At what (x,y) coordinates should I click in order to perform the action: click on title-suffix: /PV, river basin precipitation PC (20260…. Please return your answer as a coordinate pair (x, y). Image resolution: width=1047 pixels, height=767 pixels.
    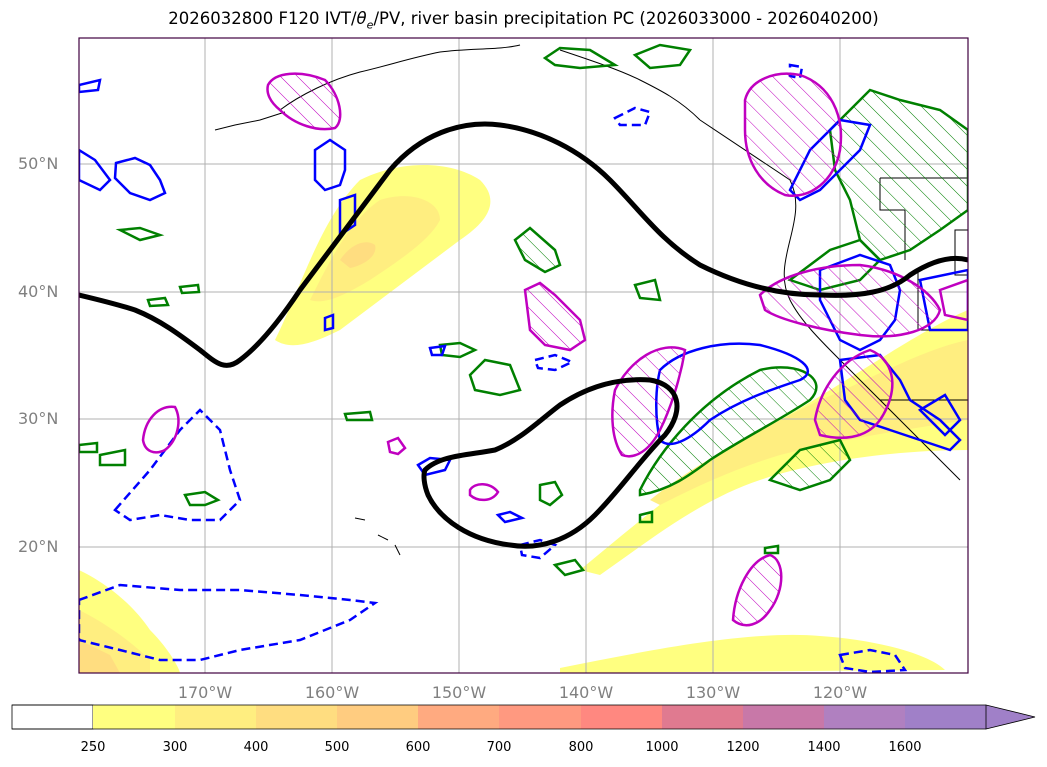
    Looking at the image, I should click on (626, 18).